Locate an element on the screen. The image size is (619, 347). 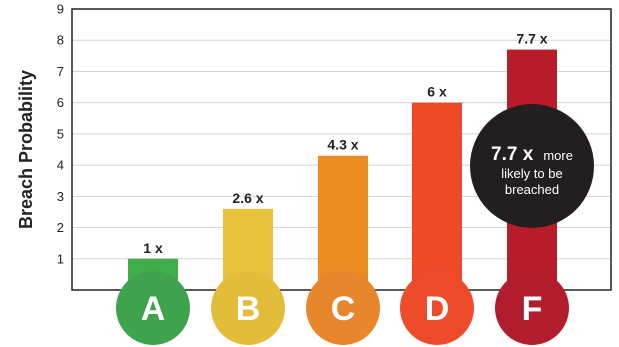
y-tick-label: 1 is located at coordinates (60, 258).